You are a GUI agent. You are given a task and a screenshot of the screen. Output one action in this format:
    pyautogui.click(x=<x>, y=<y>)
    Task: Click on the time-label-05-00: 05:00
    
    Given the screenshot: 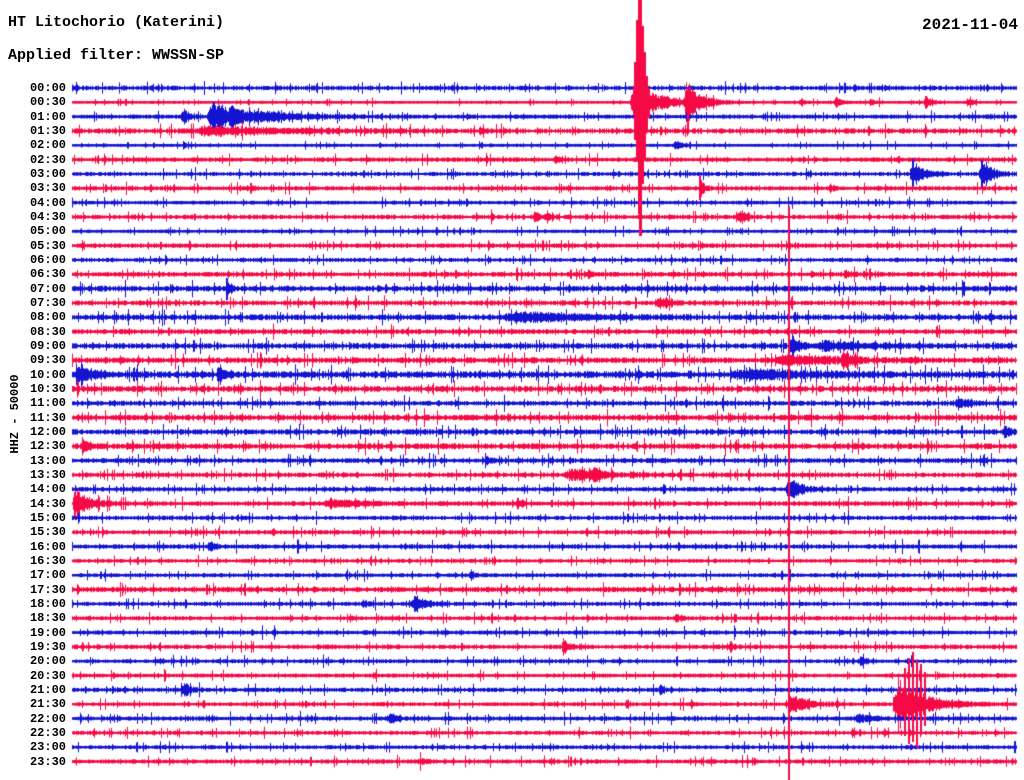 What is the action you would take?
    pyautogui.click(x=47, y=231)
    